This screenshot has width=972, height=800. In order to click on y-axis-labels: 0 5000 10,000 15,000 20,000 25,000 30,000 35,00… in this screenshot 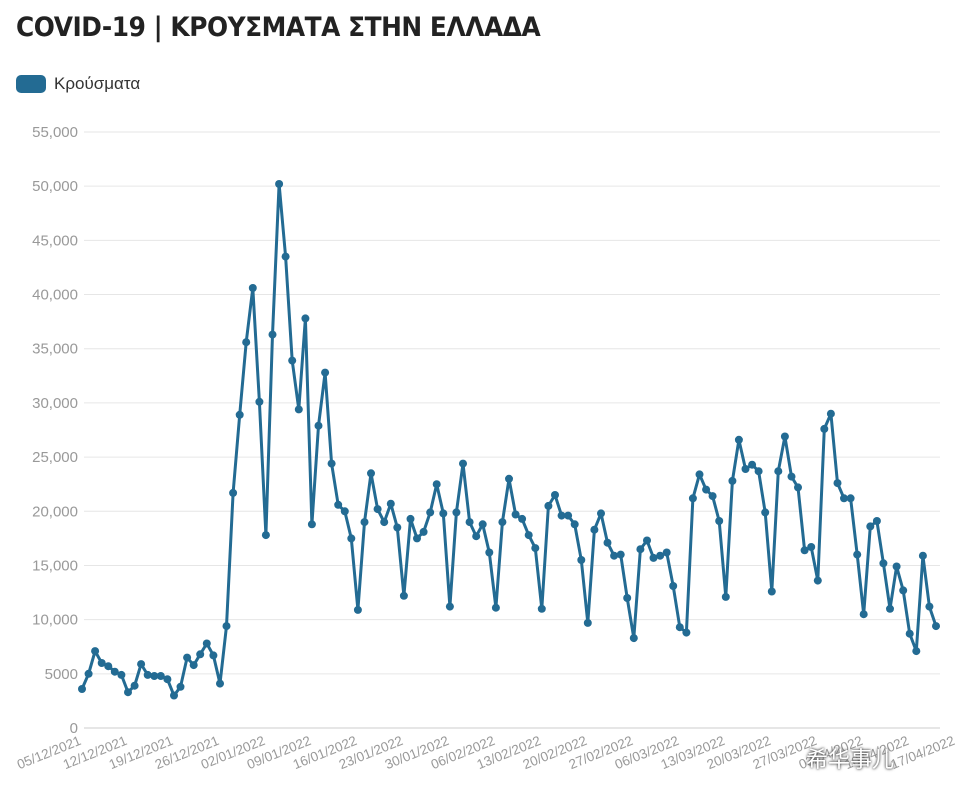, I will do `click(55, 430)`.